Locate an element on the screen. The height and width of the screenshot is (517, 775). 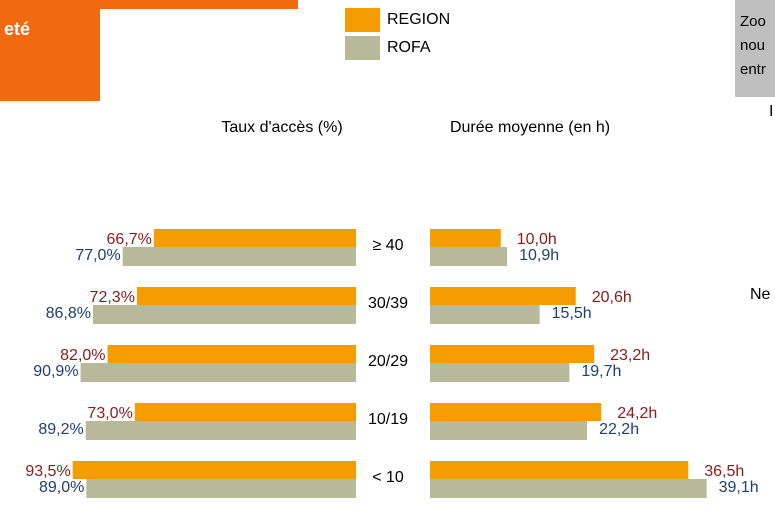
value-label: 93,5% is located at coordinates (47, 471).